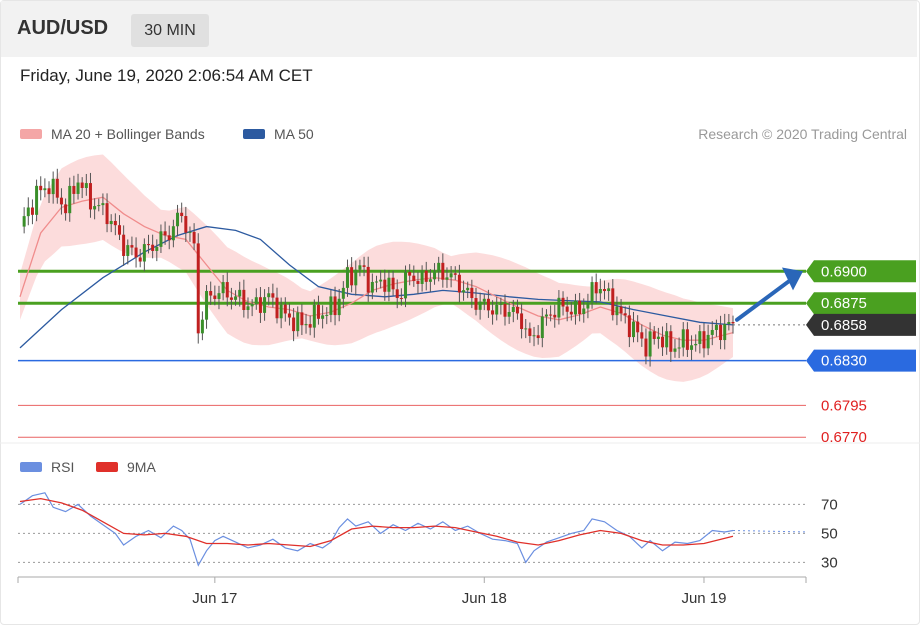  Describe the element at coordinates (166, 75) in the screenshot. I see `chart-datetime: Friday, June 19, 2020 2:06:54 AM CET` at that location.